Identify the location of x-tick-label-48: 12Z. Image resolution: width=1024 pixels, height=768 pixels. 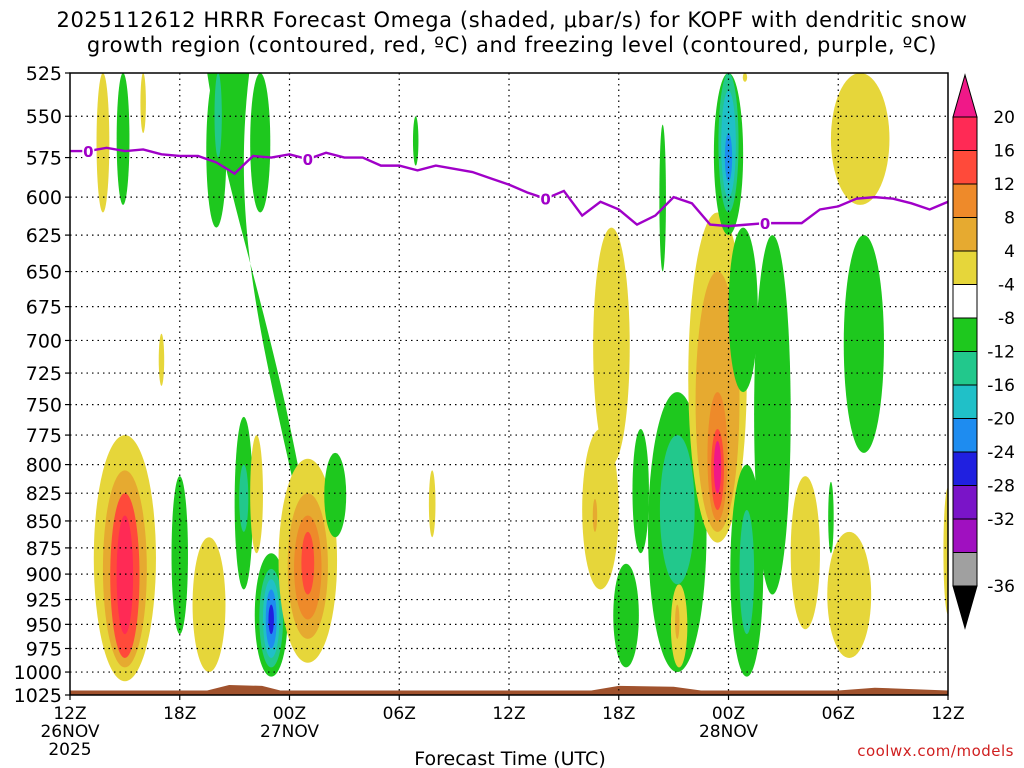
(947, 714).